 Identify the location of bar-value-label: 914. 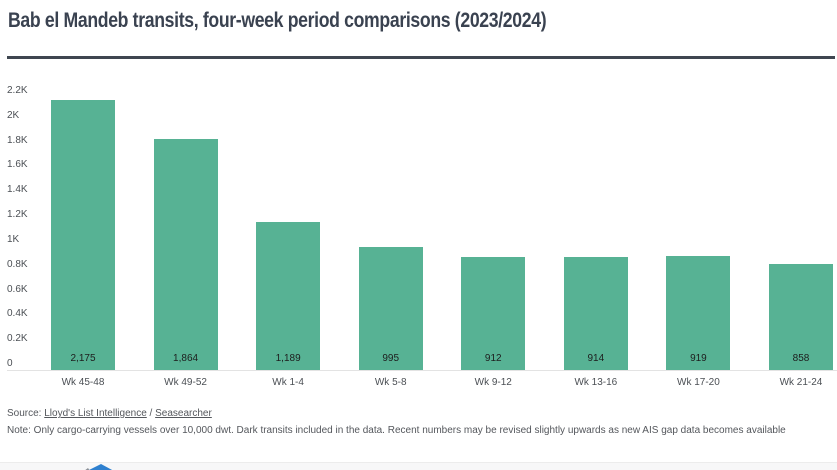
(596, 358).